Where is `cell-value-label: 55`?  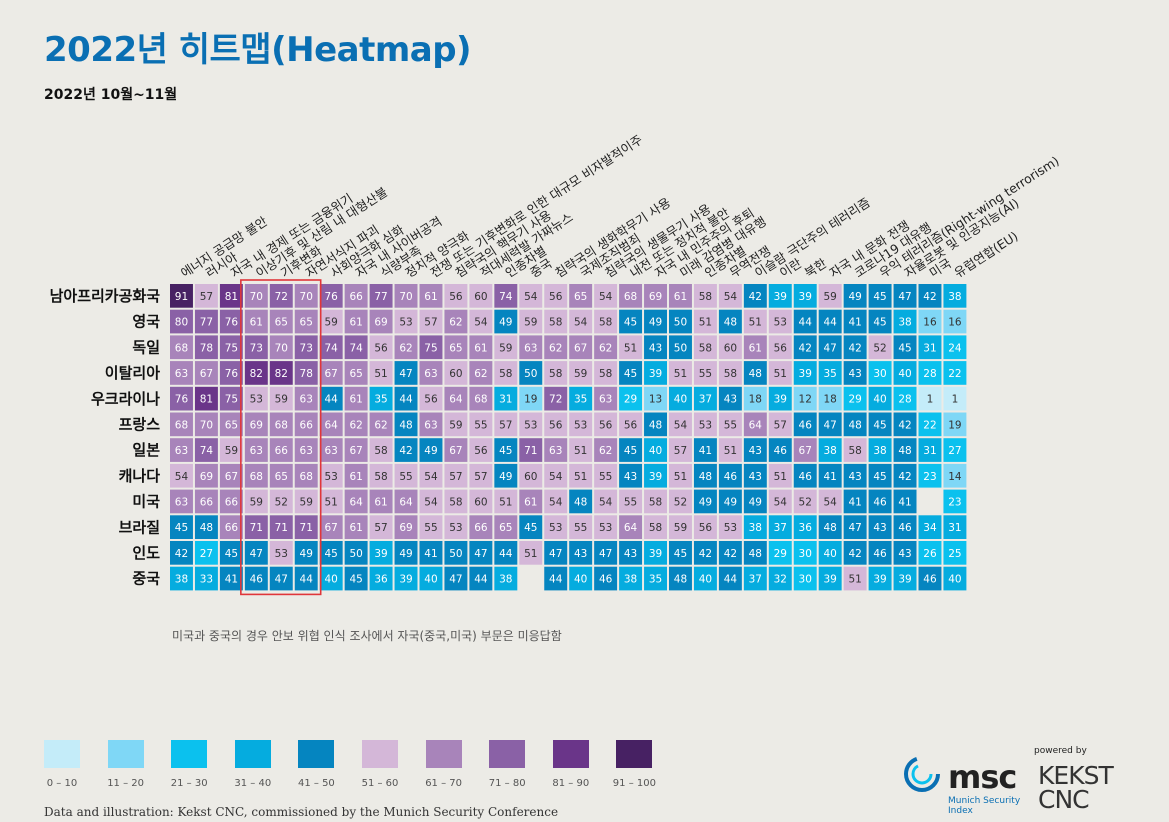 cell-value-label: 55 is located at coordinates (580, 528).